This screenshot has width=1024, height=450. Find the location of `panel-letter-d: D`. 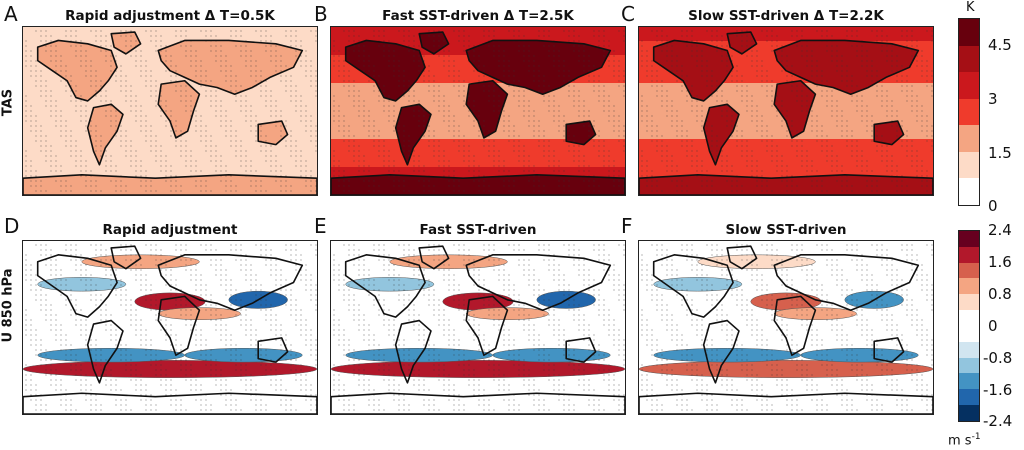

panel-letter-d: D is located at coordinates (12, 226).